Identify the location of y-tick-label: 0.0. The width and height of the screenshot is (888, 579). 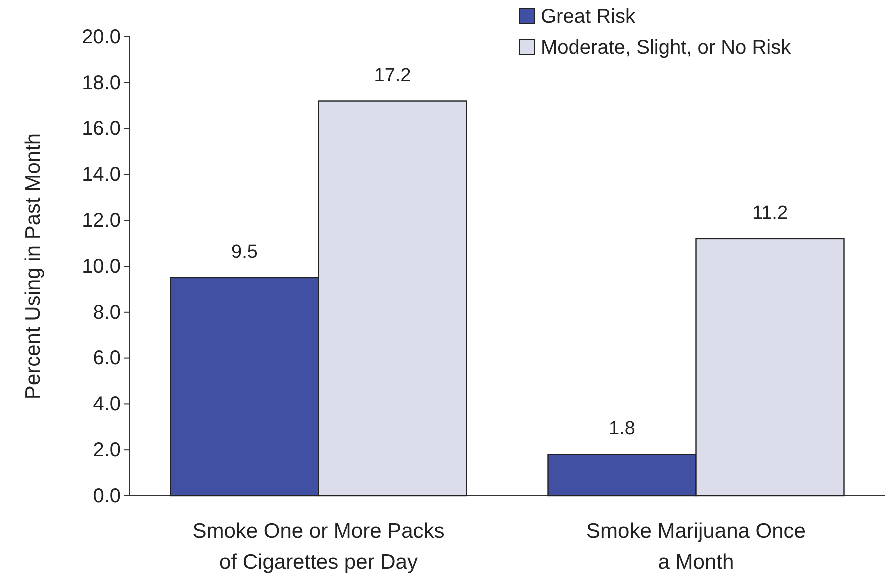
(107, 496).